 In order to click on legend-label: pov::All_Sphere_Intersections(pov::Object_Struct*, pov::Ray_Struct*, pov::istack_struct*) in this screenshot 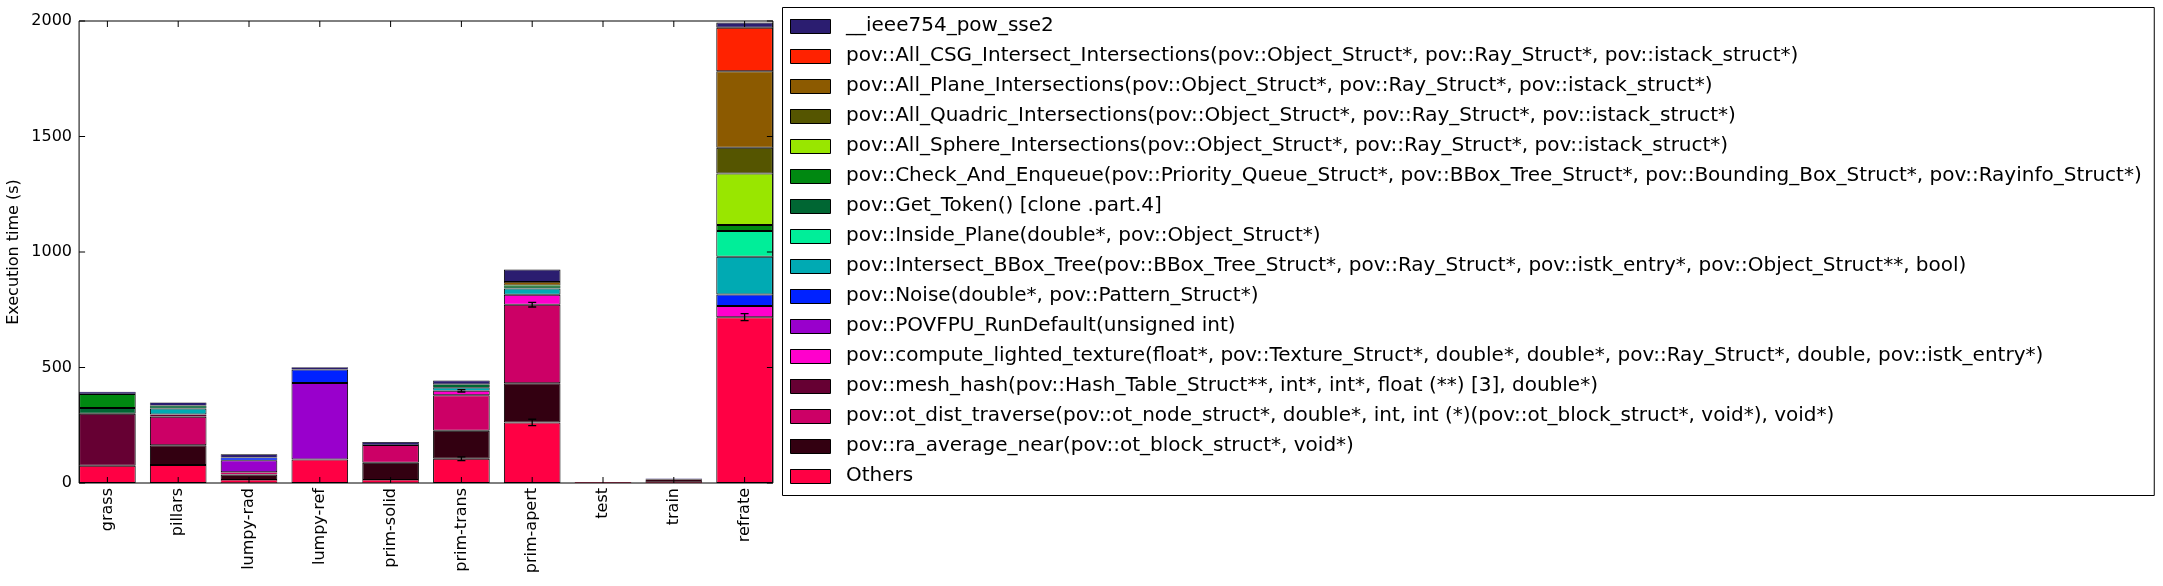, I will do `click(1287, 144)`.